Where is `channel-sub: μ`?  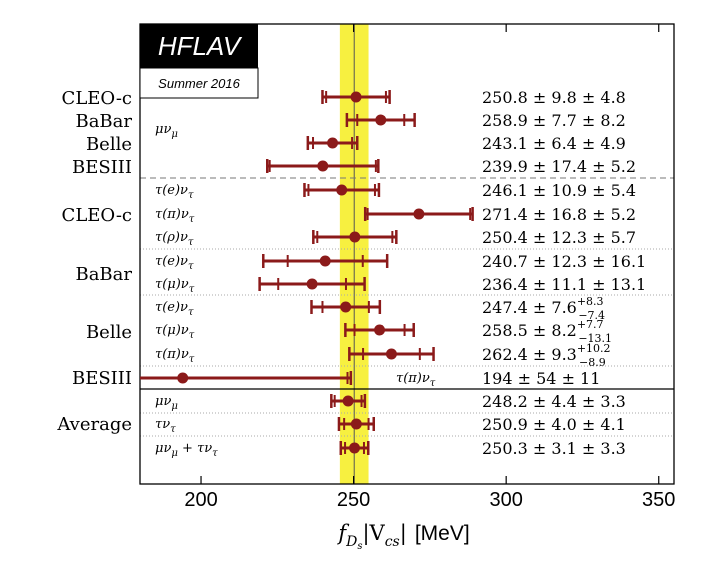
channel-sub: μ is located at coordinates (174, 406).